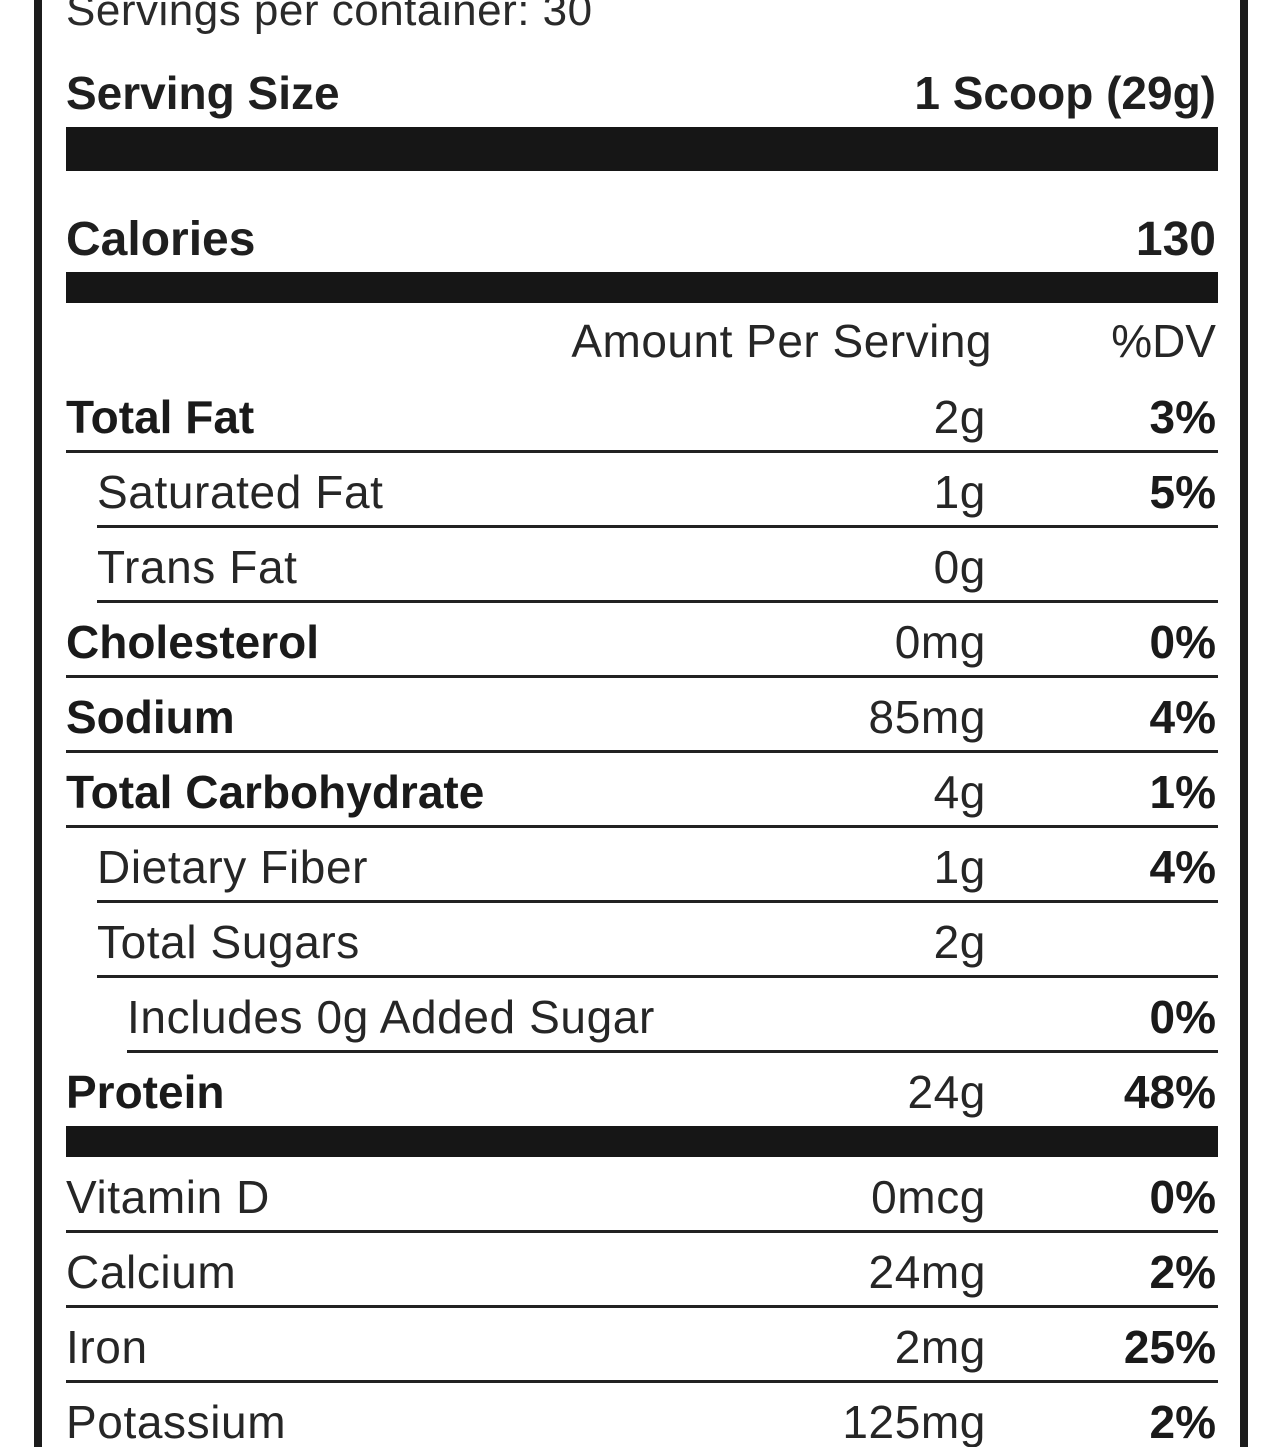  What do you see at coordinates (642, 1345) in the screenshot?
I see `vitamin-row-iron: Iron 2mg 25%` at bounding box center [642, 1345].